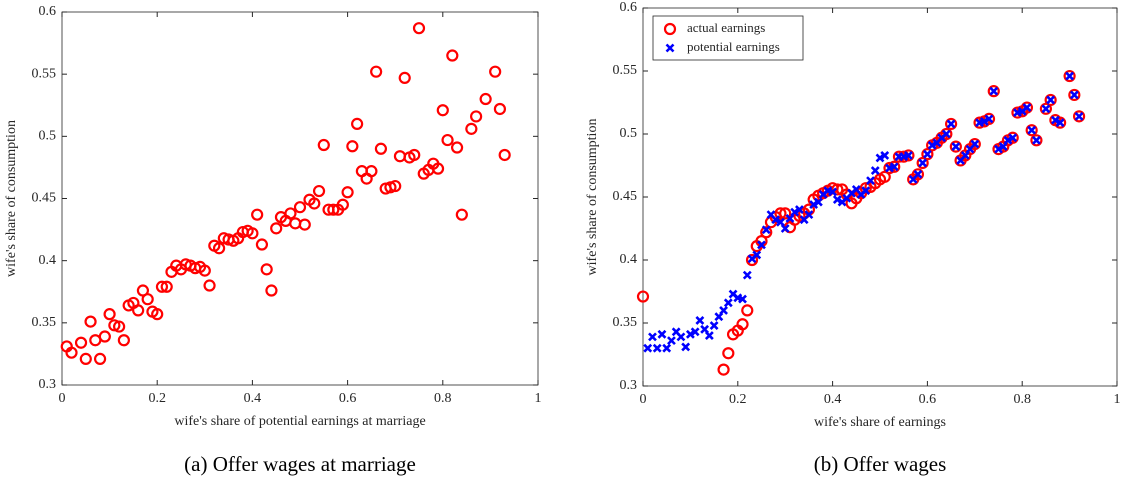 The height and width of the screenshot is (487, 1126). What do you see at coordinates (728, 38) in the screenshot?
I see `legend-box` at bounding box center [728, 38].